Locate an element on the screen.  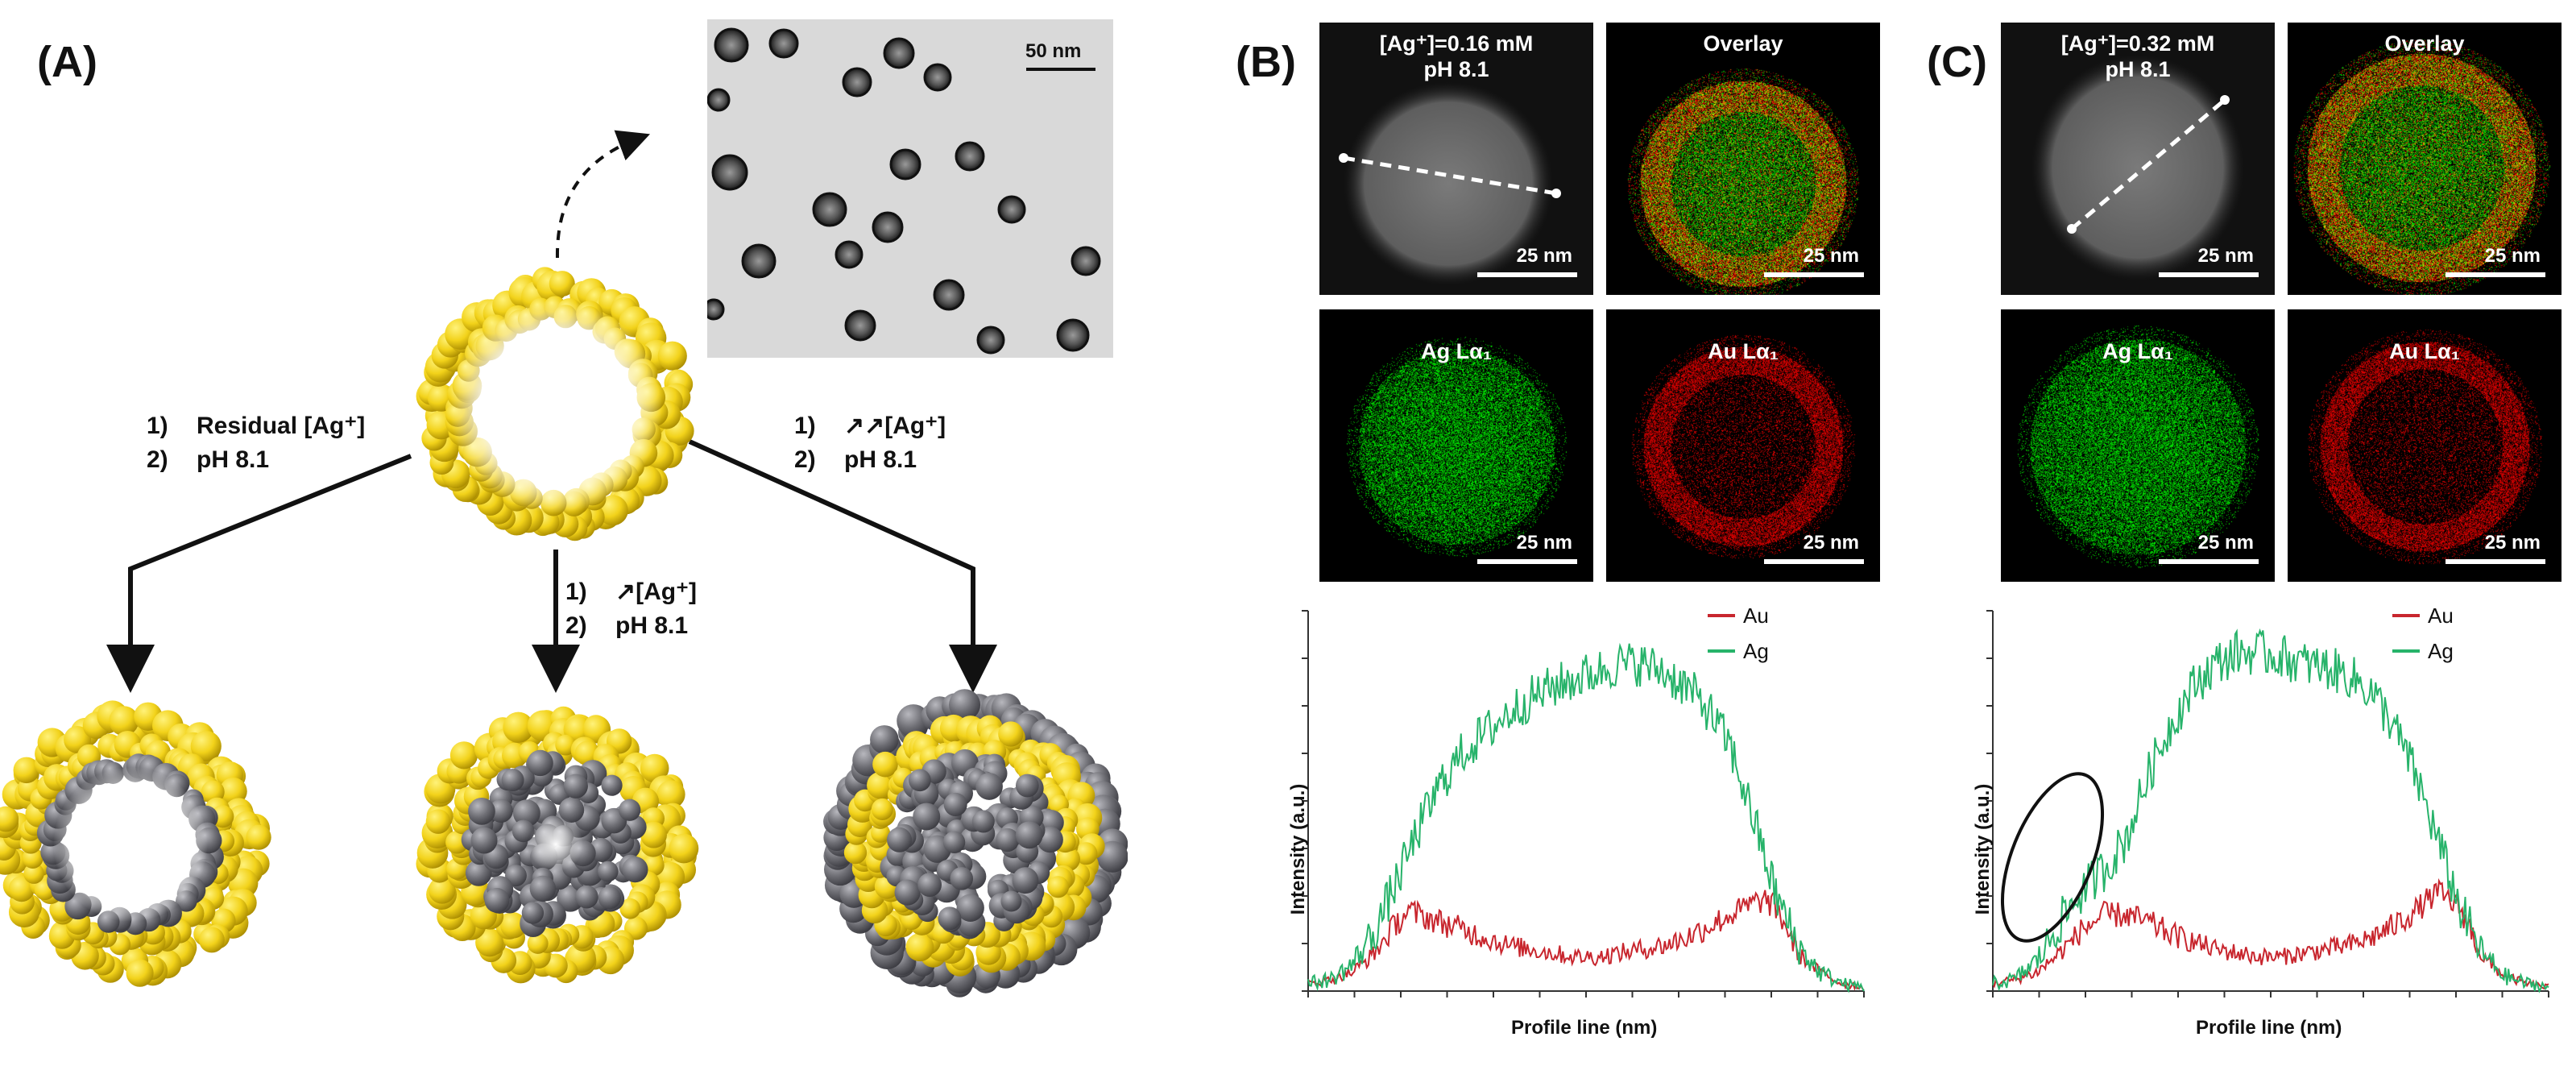
c-profile-chart: Au Ag Intensity (a.u.) Profile line (nm) is located at coordinates (2255, 830).